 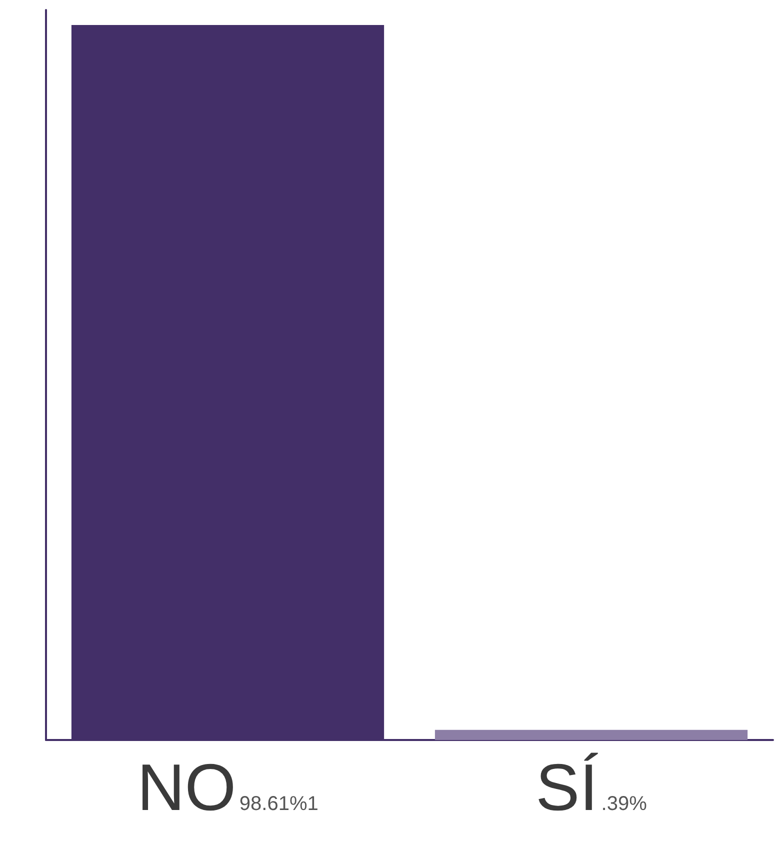 What do you see at coordinates (186, 787) in the screenshot?
I see `x-tick-label: NO` at bounding box center [186, 787].